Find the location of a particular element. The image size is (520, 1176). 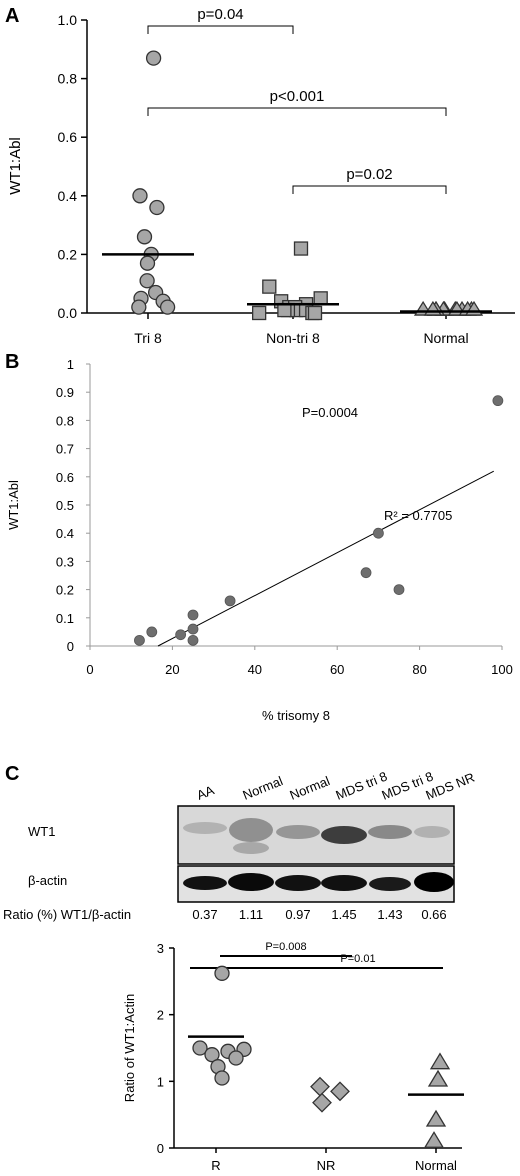

blot-row-wt1: WT1 is located at coordinates (41, 831).